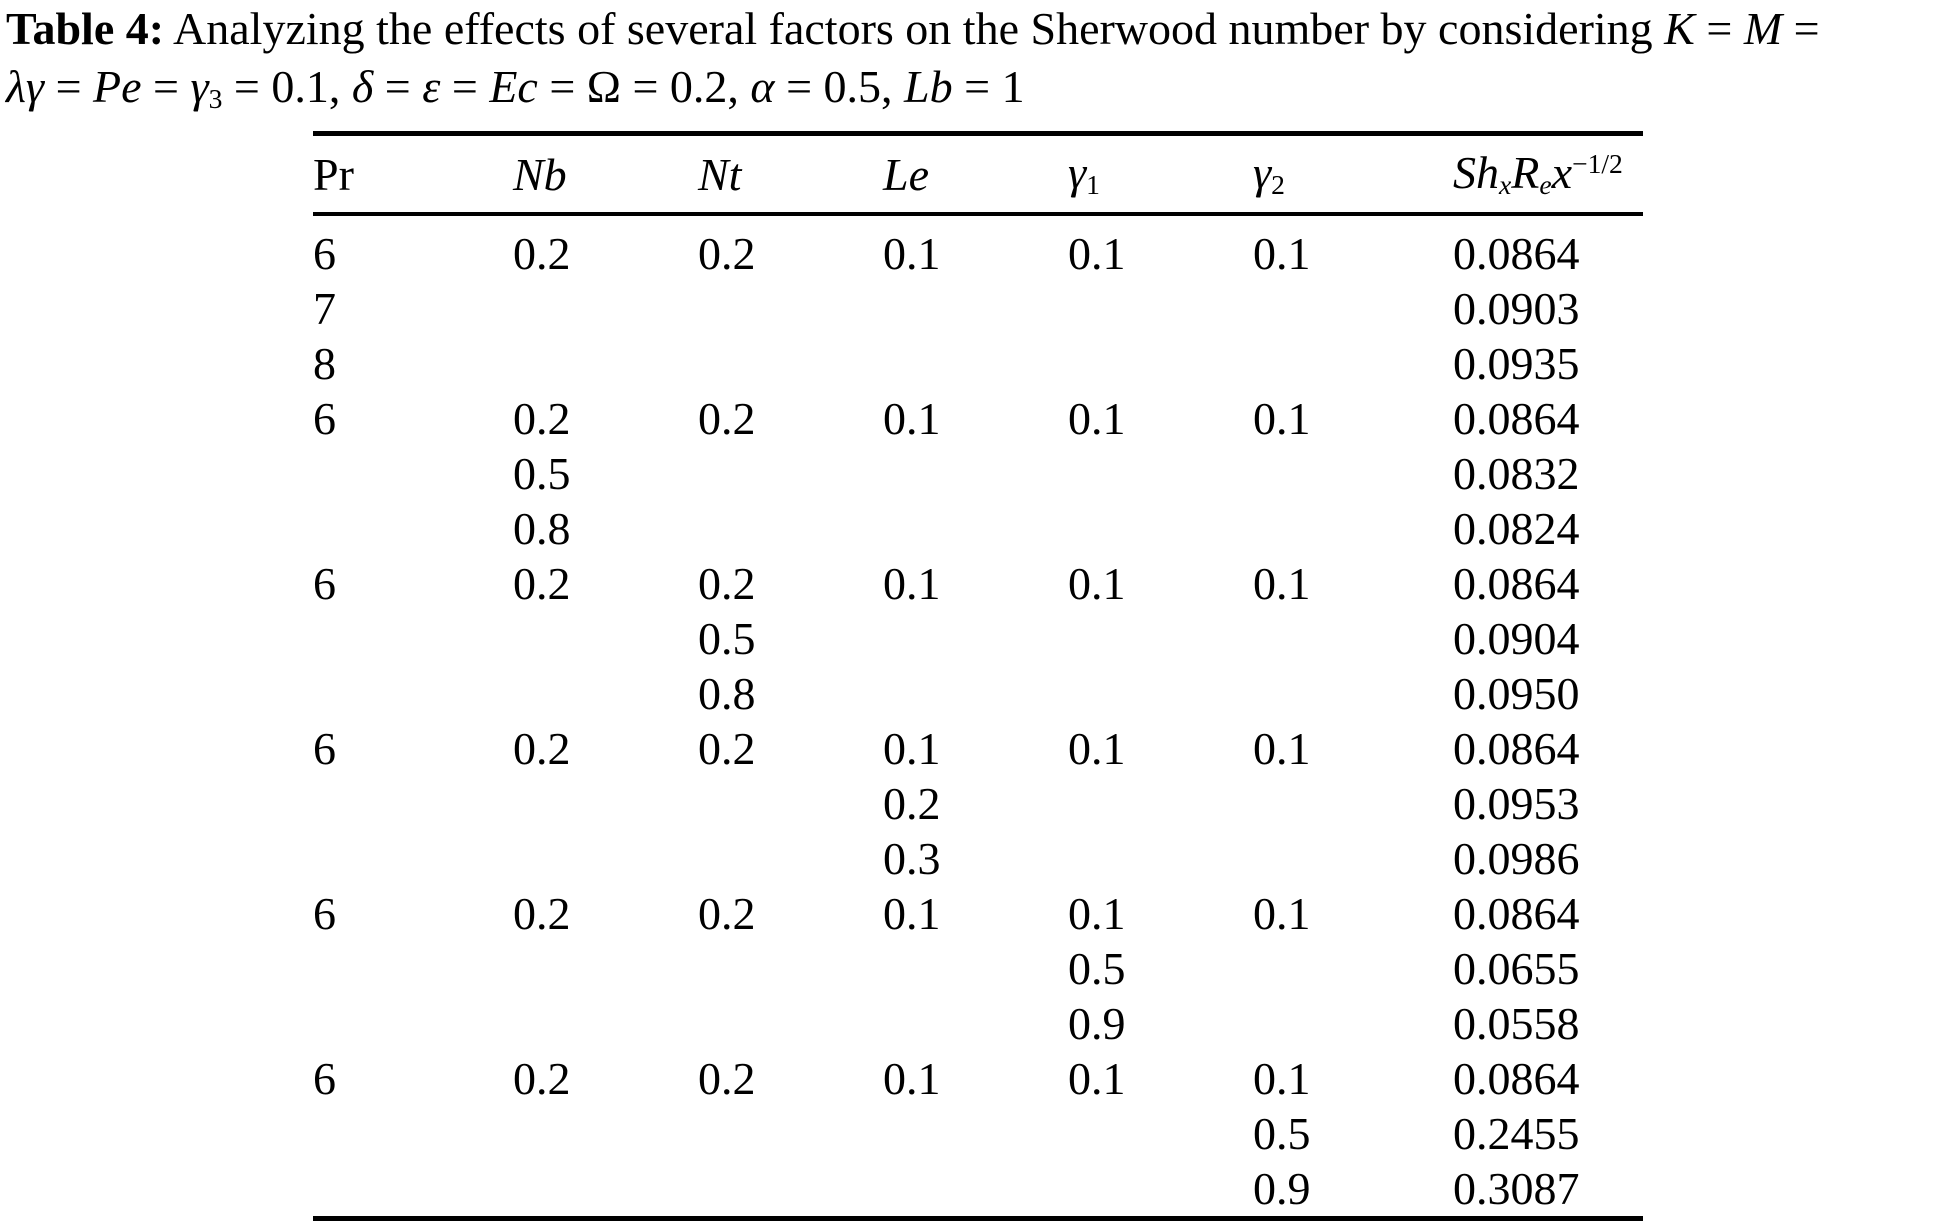 The image size is (1954, 1221). I want to click on table-row: 0.2 0.0953, so click(978, 803).